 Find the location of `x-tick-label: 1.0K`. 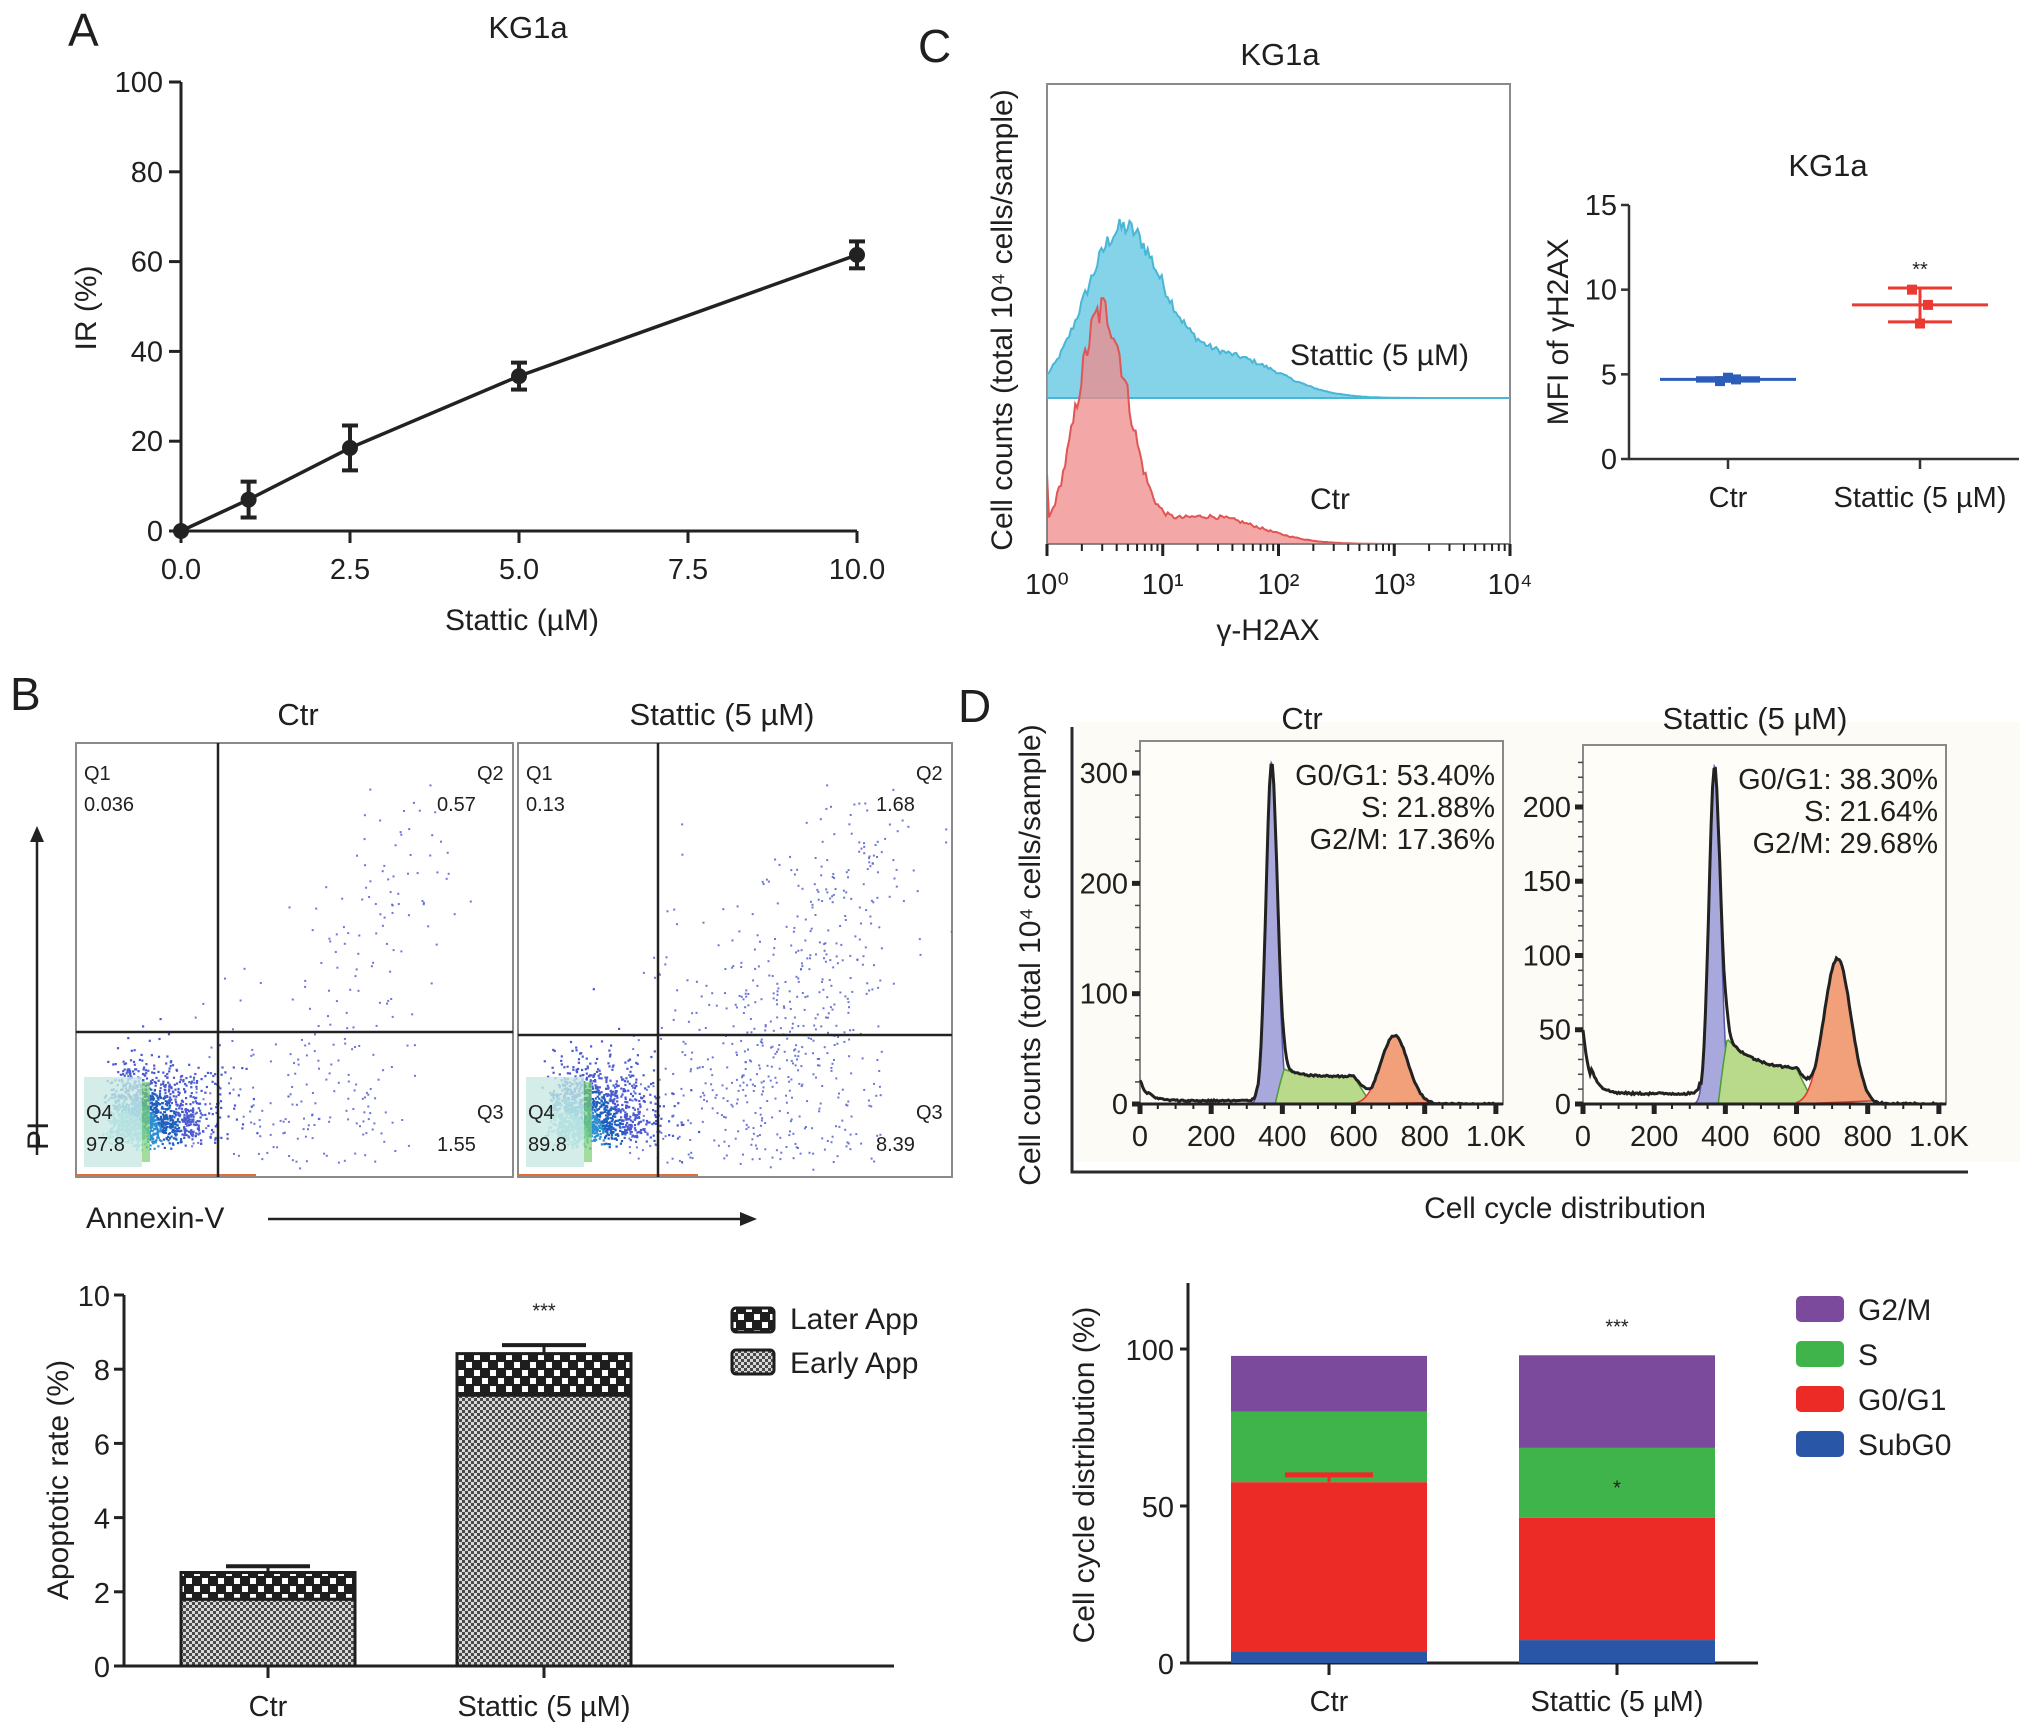

x-tick-label: 1.0K is located at coordinates (1939, 1137).